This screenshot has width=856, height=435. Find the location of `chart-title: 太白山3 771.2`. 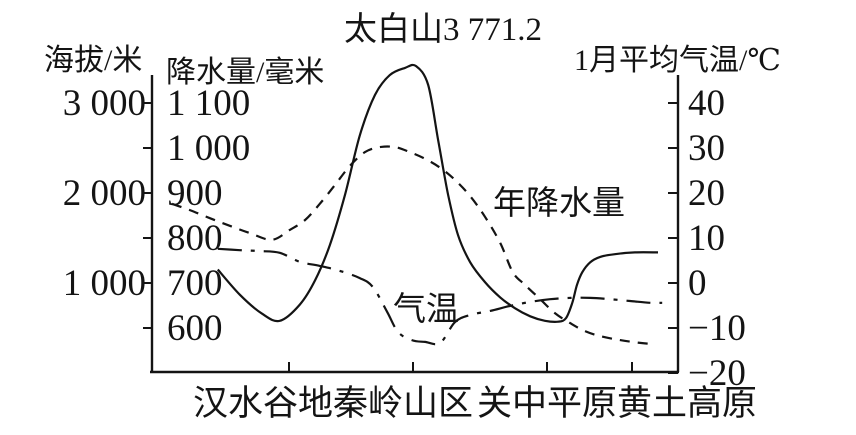

chart-title: 太白山3 771.2 is located at coordinates (443, 29).